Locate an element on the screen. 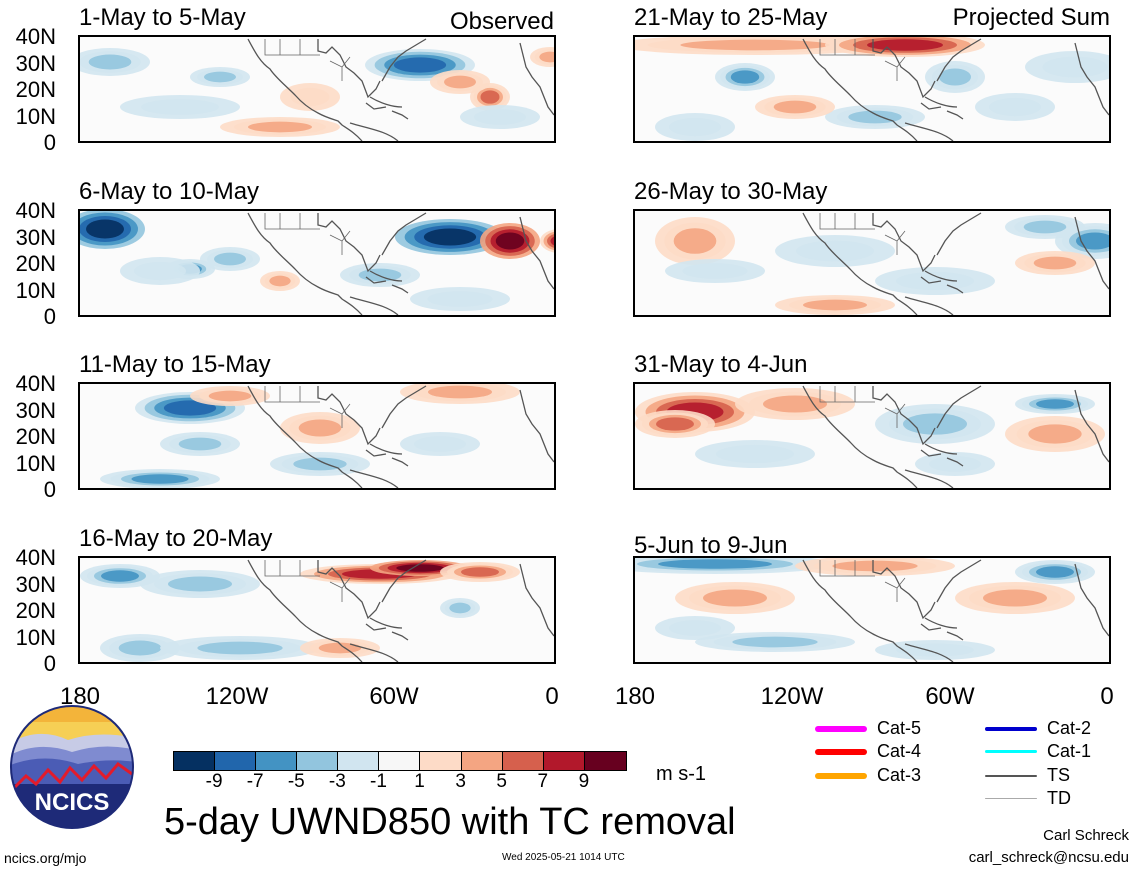 Image resolution: width=1135 pixels, height=871 pixels. panel-title: 26-May to 30-May is located at coordinates (731, 191).